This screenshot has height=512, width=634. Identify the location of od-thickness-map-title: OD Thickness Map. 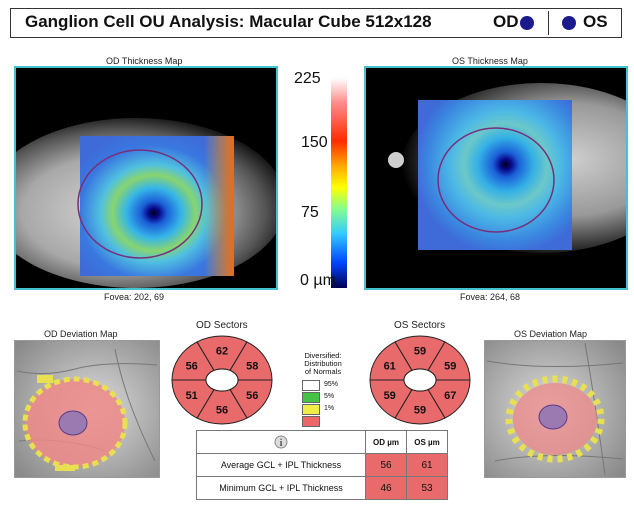
(144, 61).